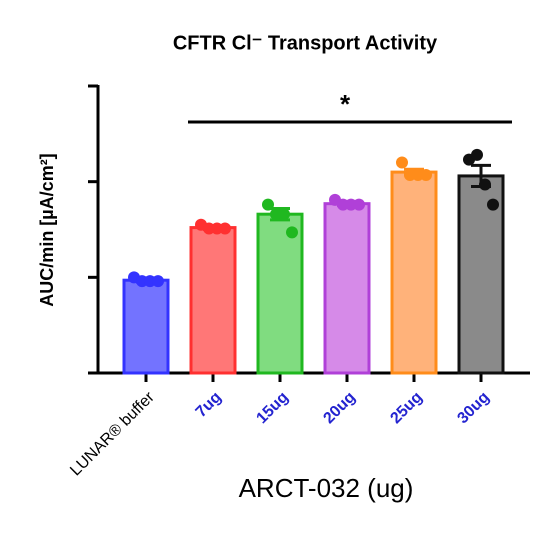  Describe the element at coordinates (473, 408) in the screenshot. I see `x-tick-label: 30ug` at that location.